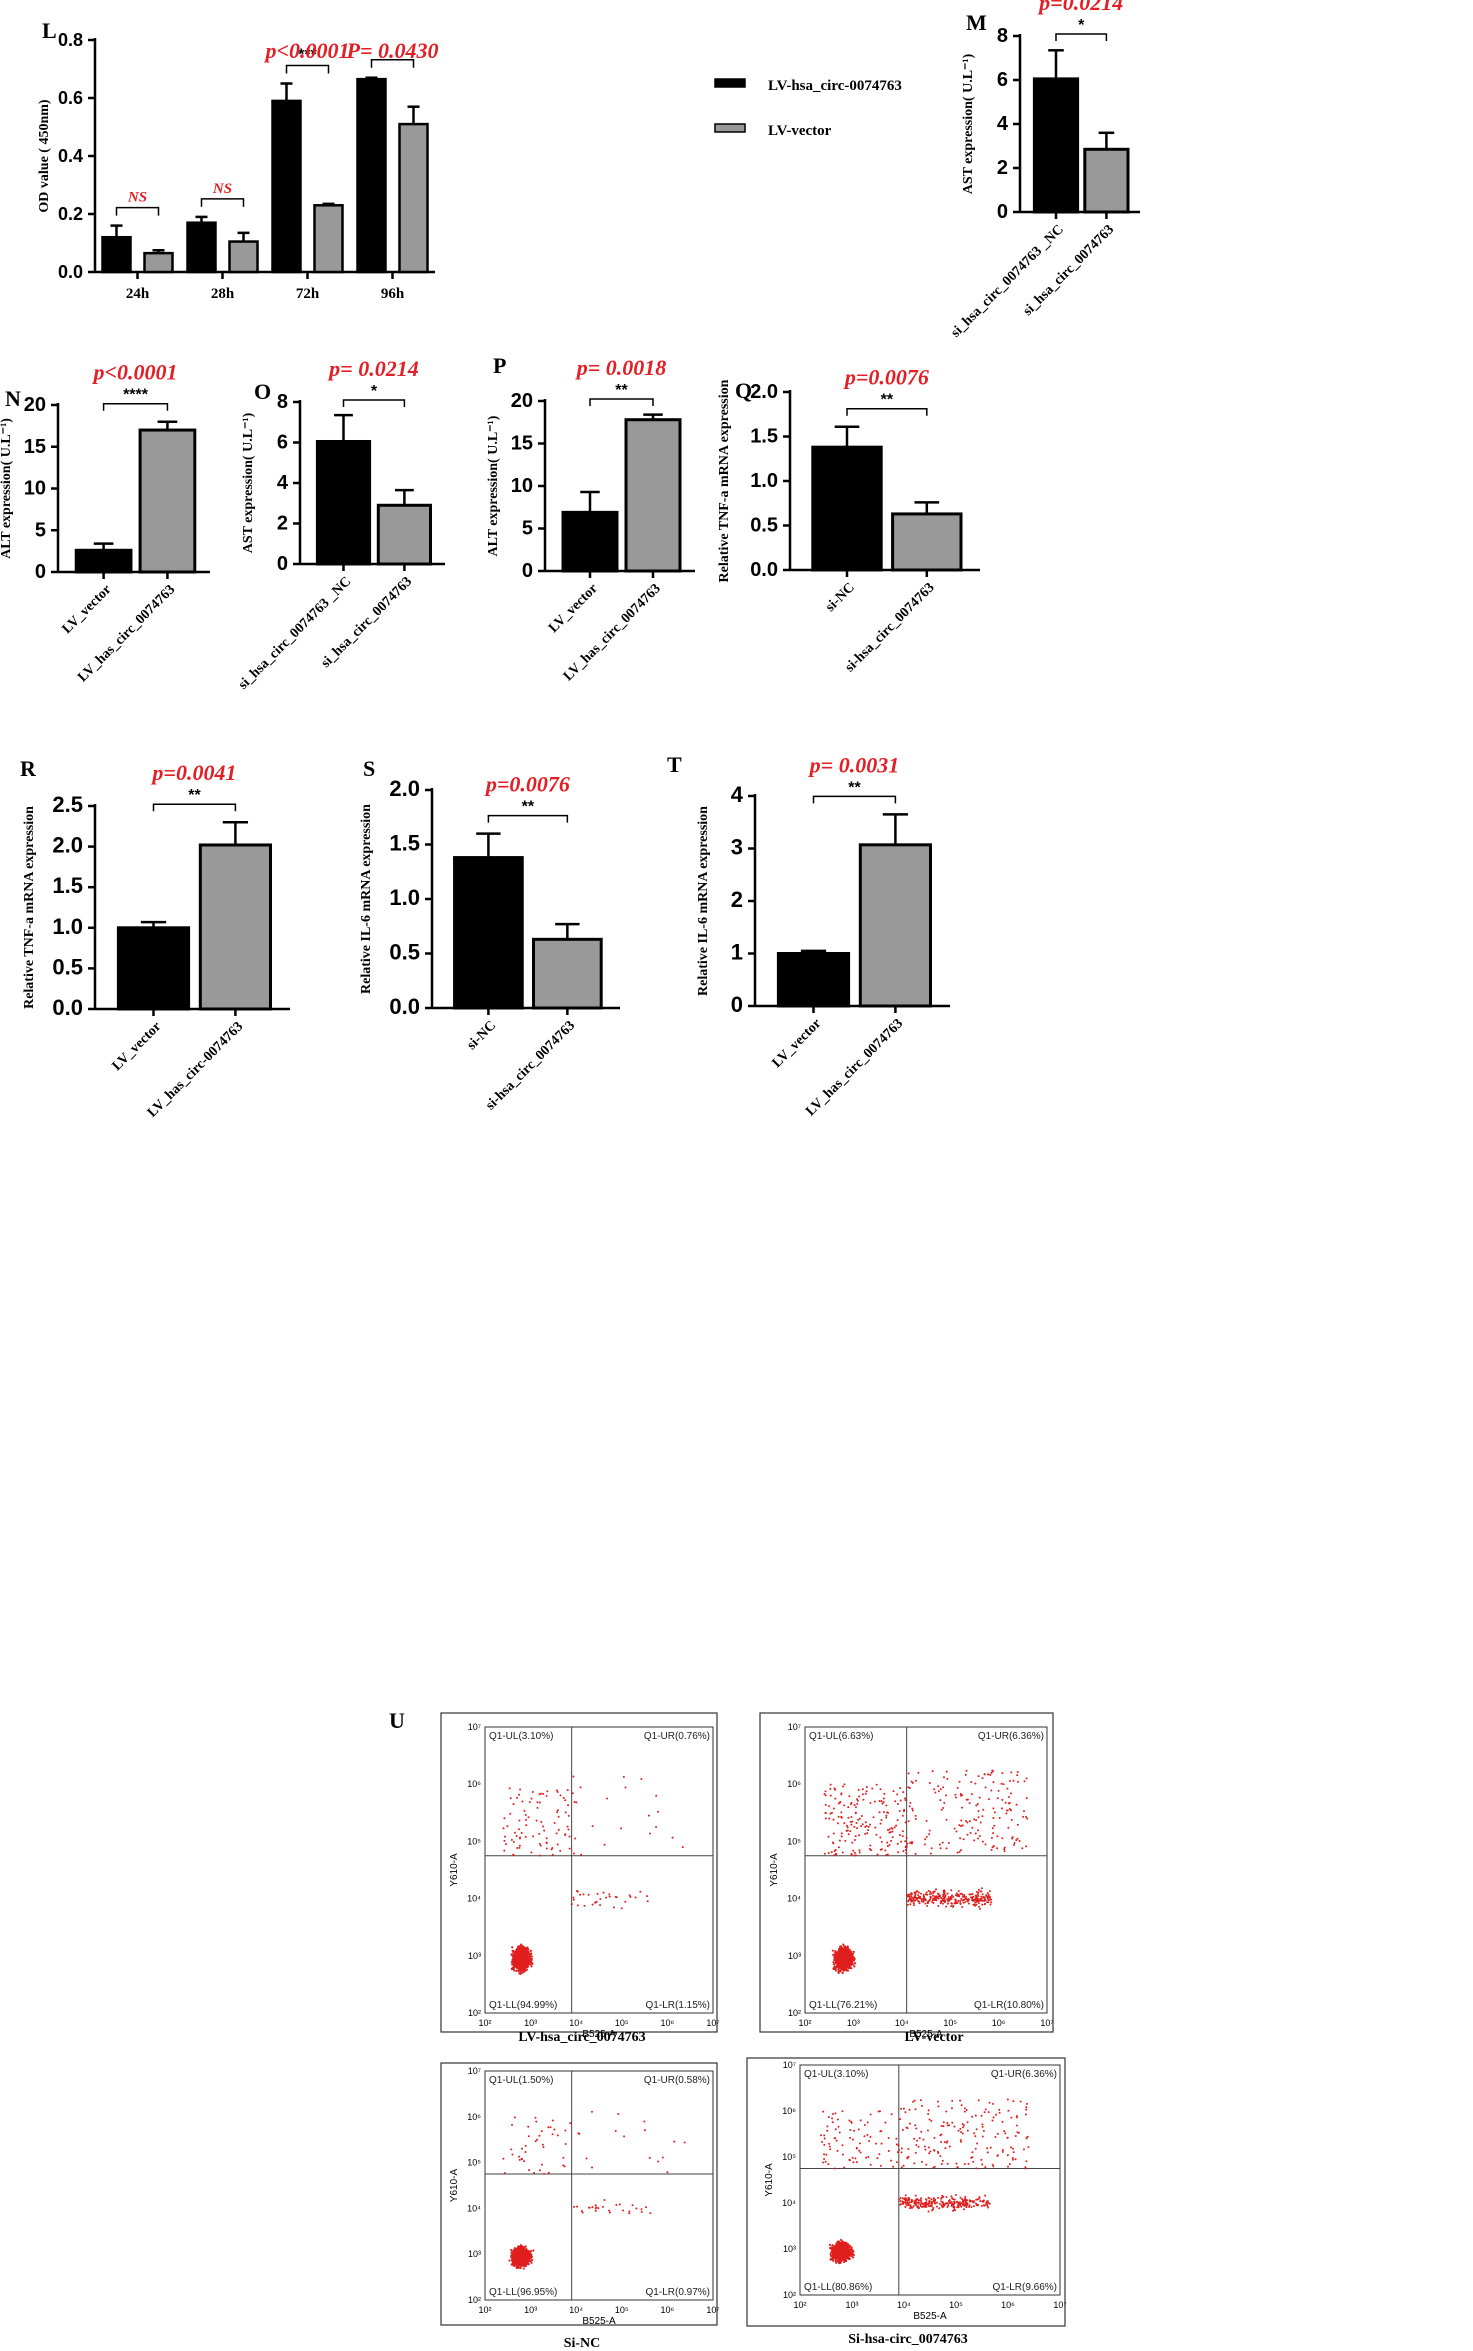 The image size is (1473, 2351). I want to click on bar-72h-s2, so click(328, 239).